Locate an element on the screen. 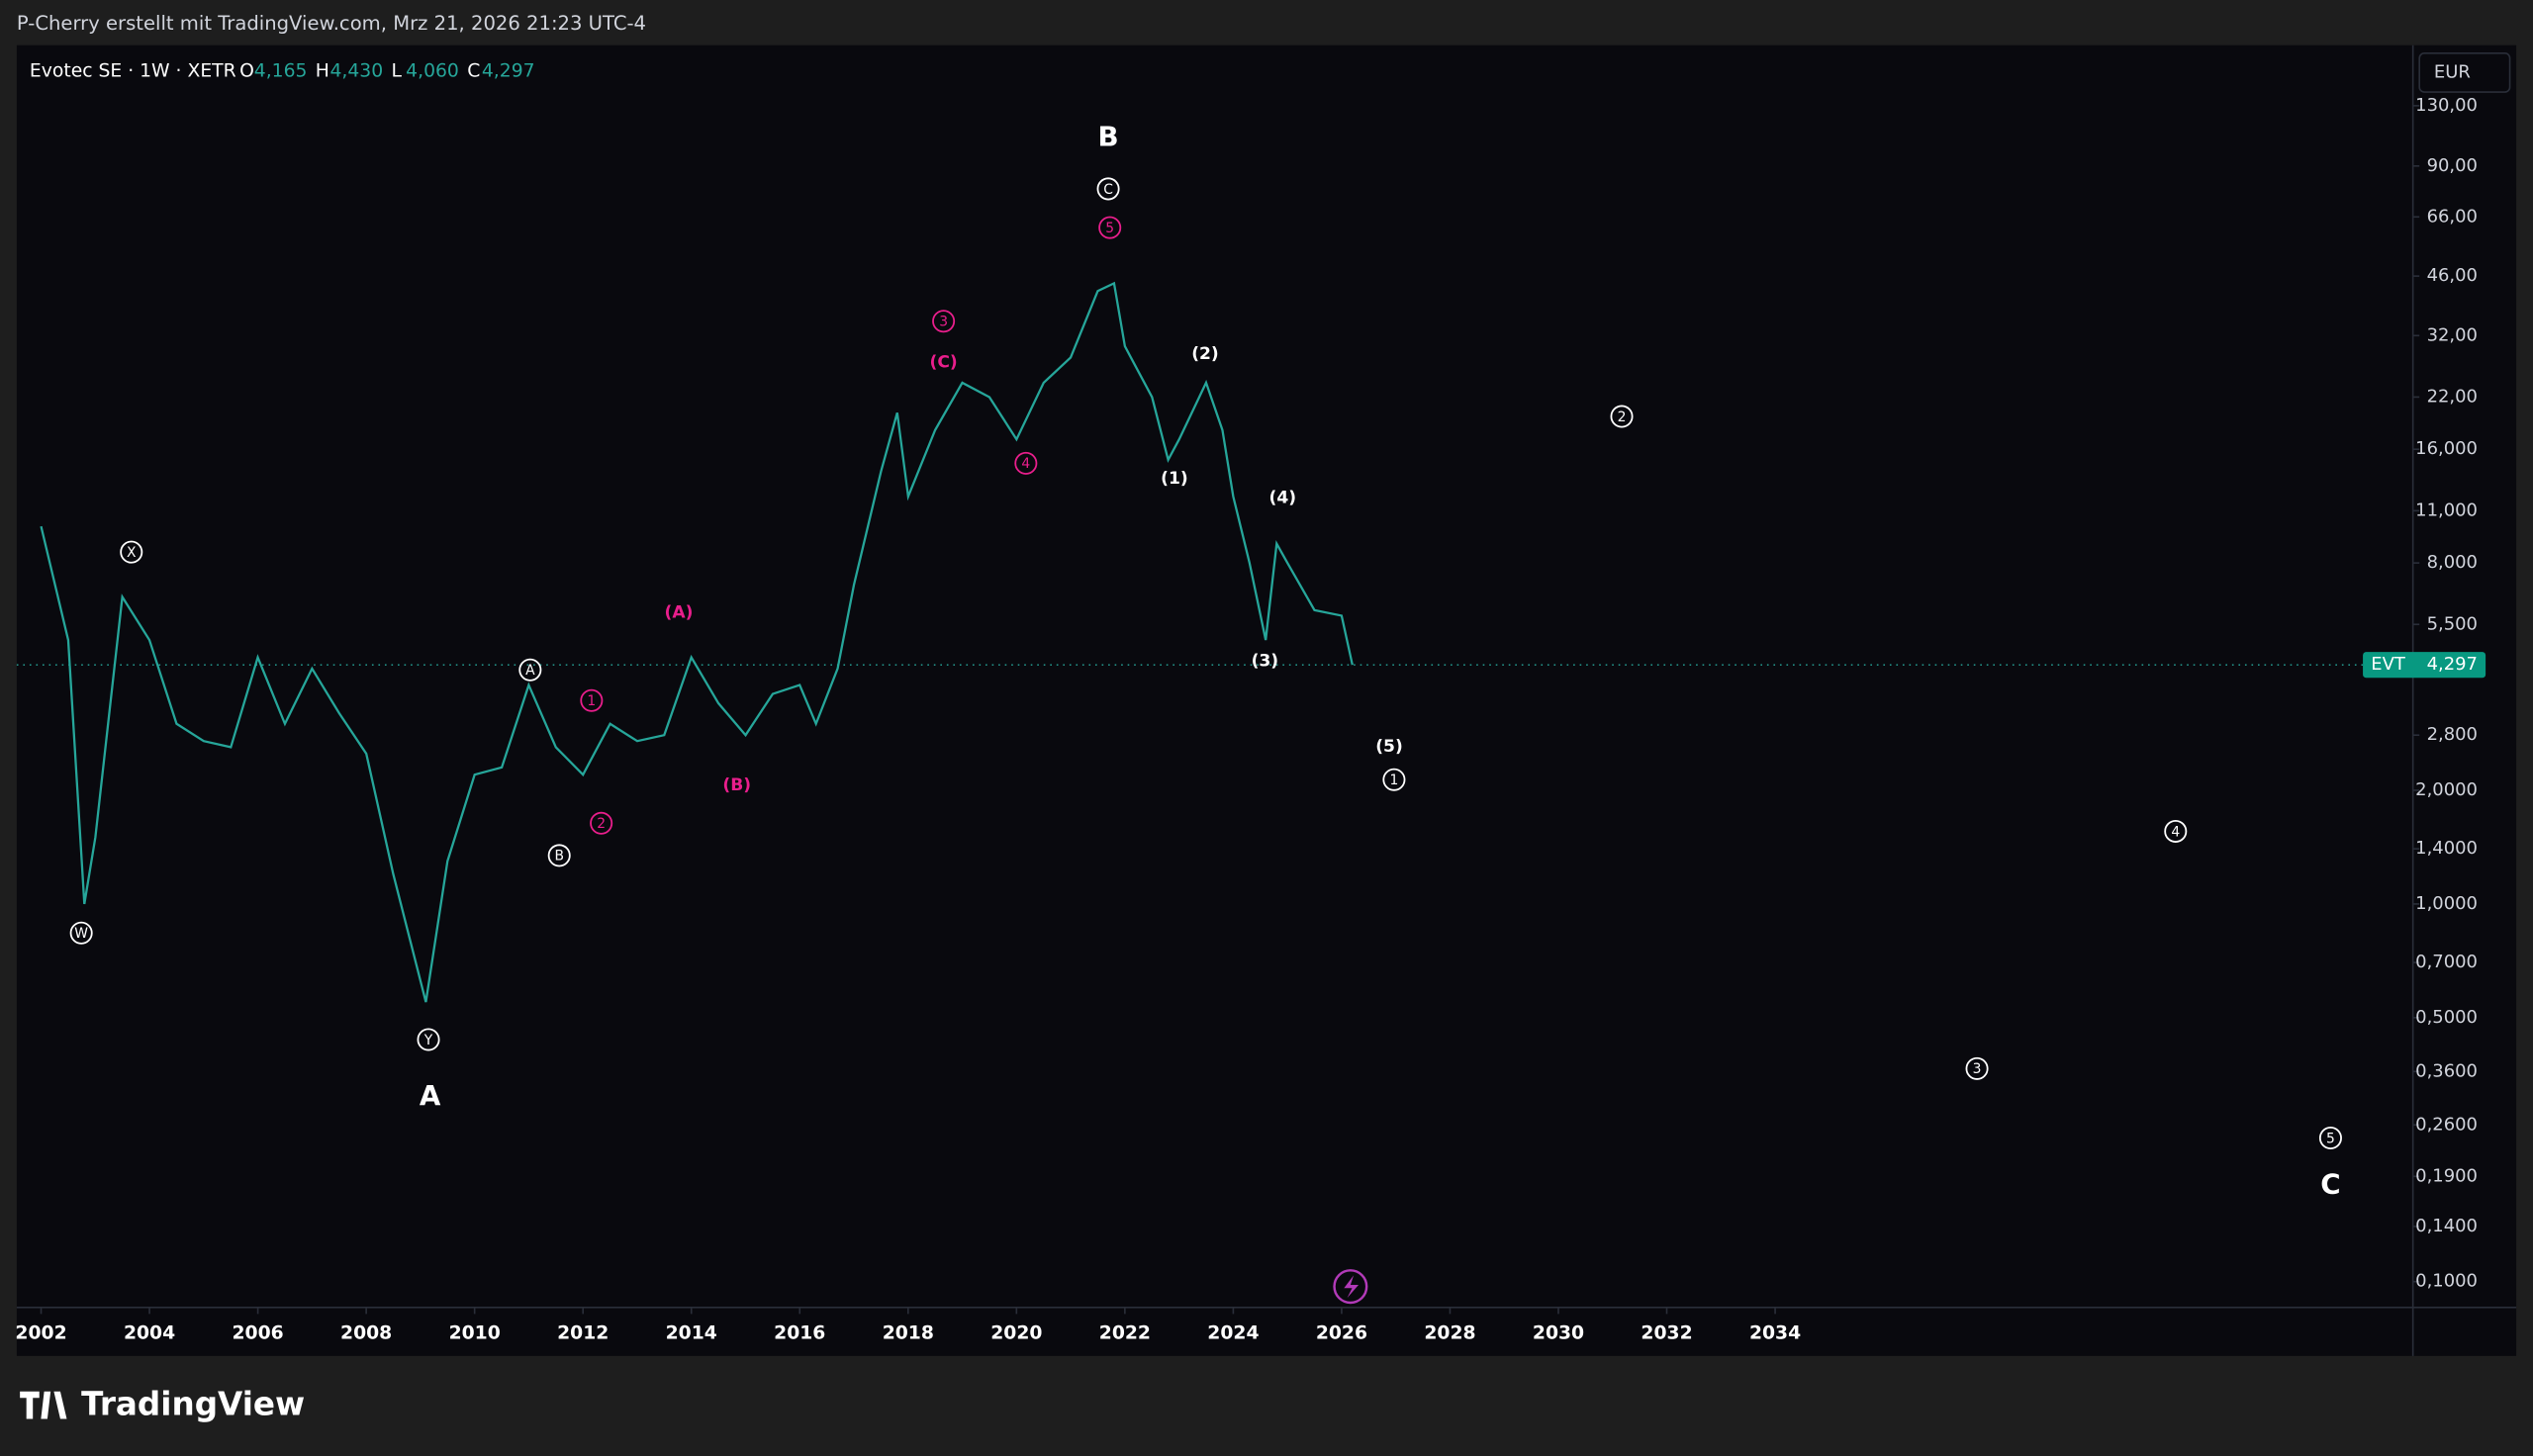 The image size is (2533, 1456). x-tick-label: 2014 is located at coordinates (692, 1332).